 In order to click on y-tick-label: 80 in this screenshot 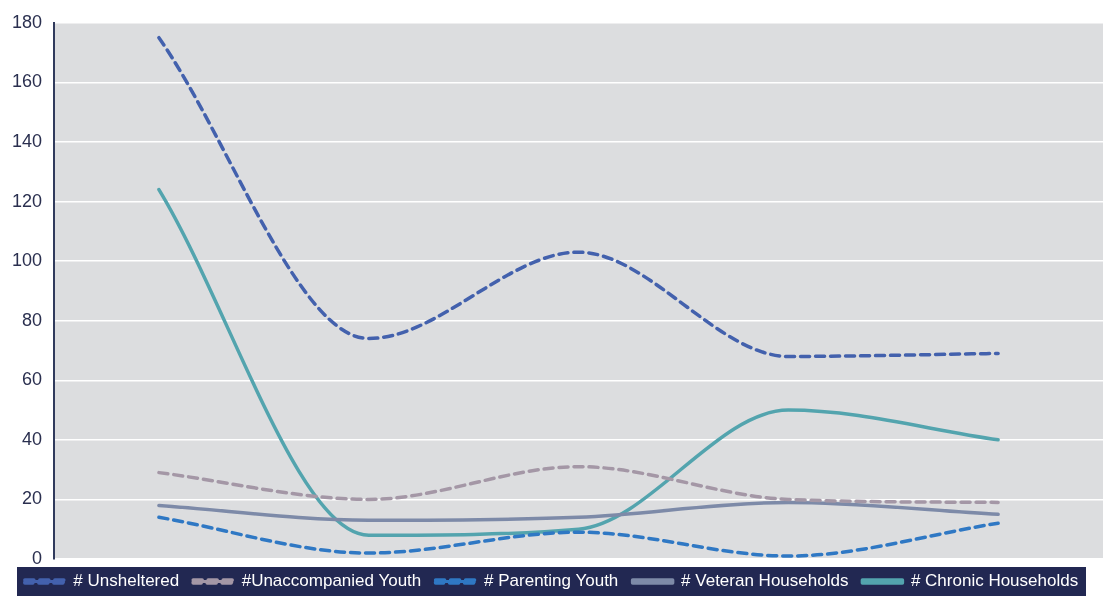, I will do `click(32, 319)`.